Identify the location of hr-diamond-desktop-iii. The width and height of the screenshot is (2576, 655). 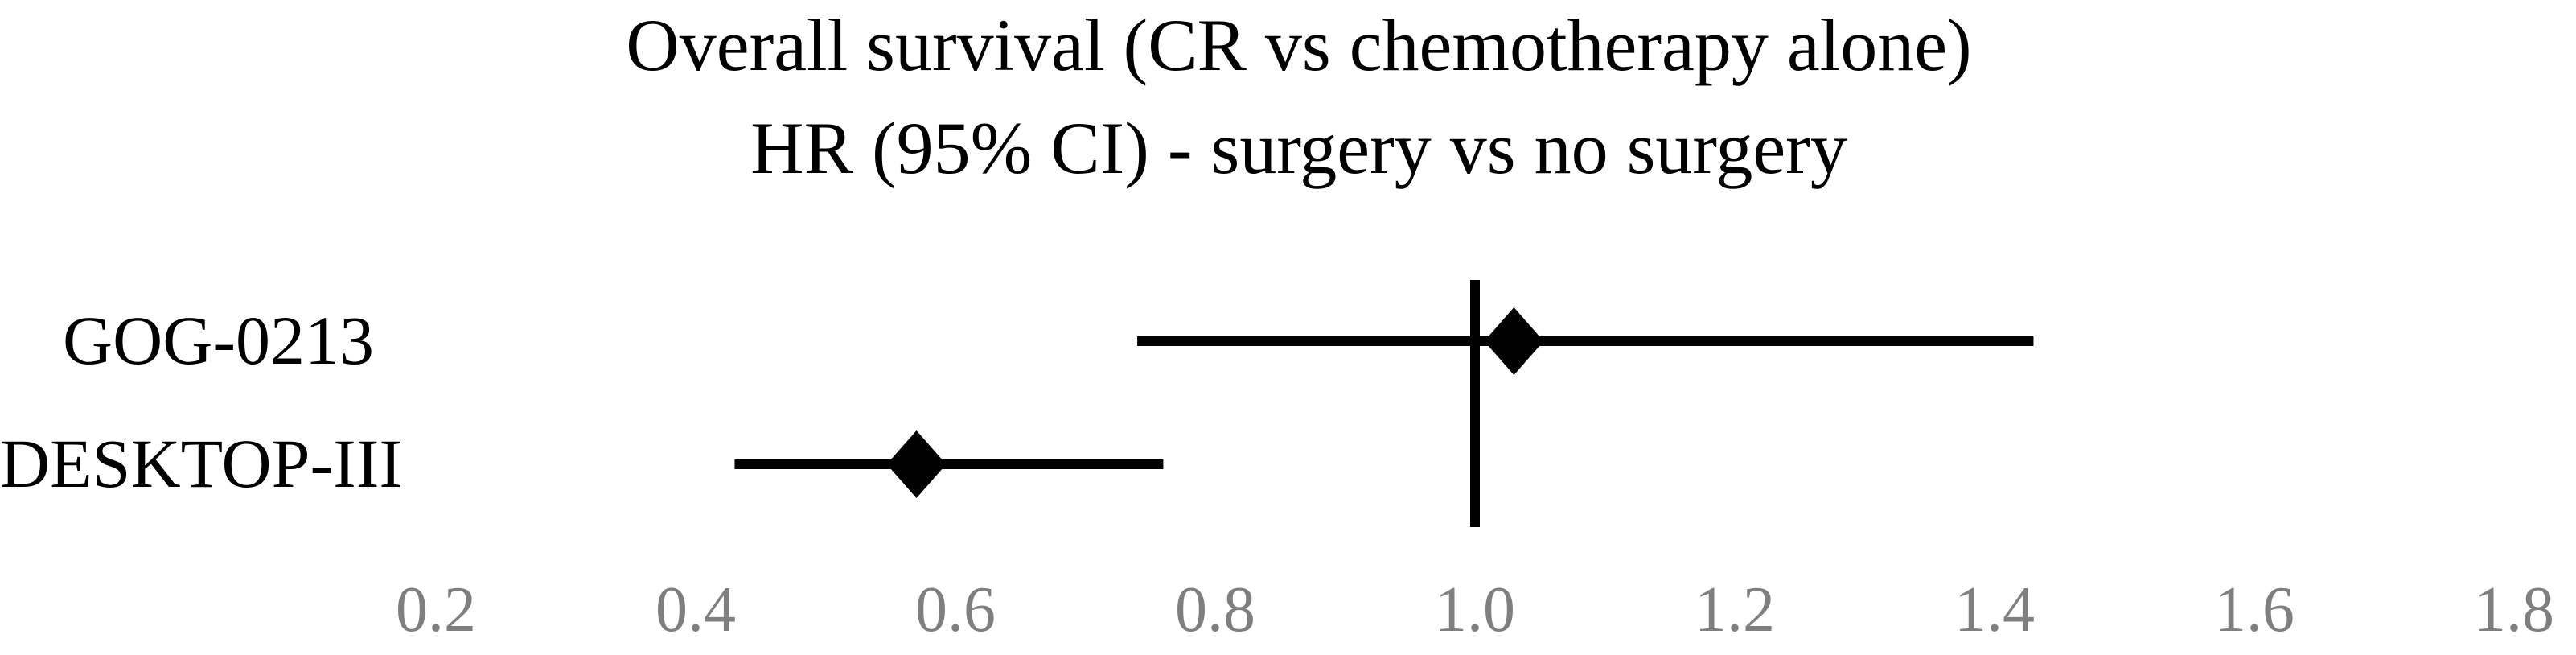
(916, 464).